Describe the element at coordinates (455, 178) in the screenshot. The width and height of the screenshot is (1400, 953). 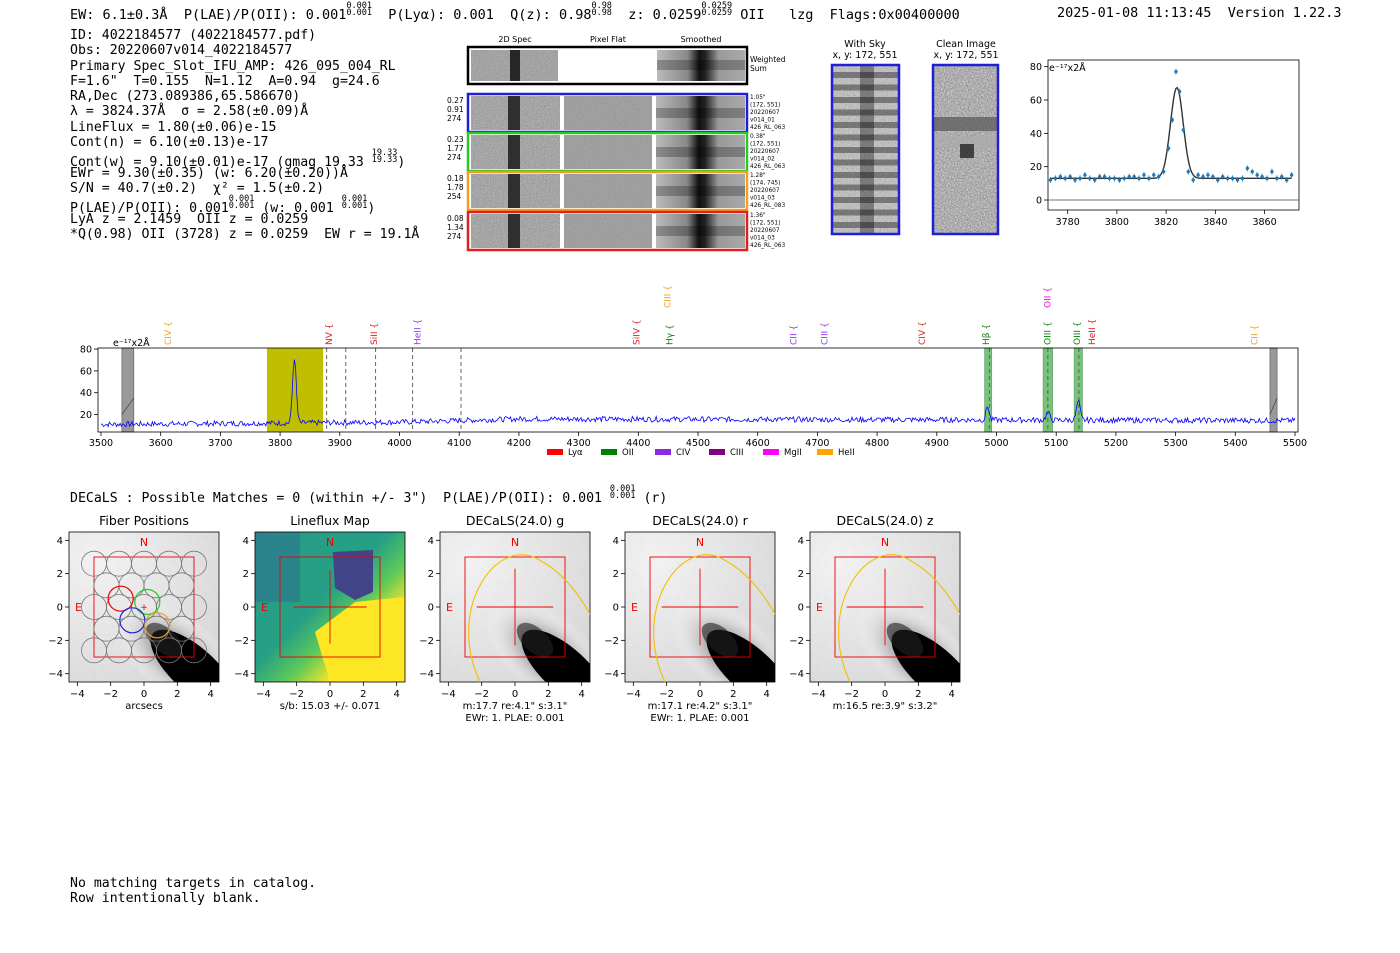
I see `cutout-row-stat: 0.18` at that location.